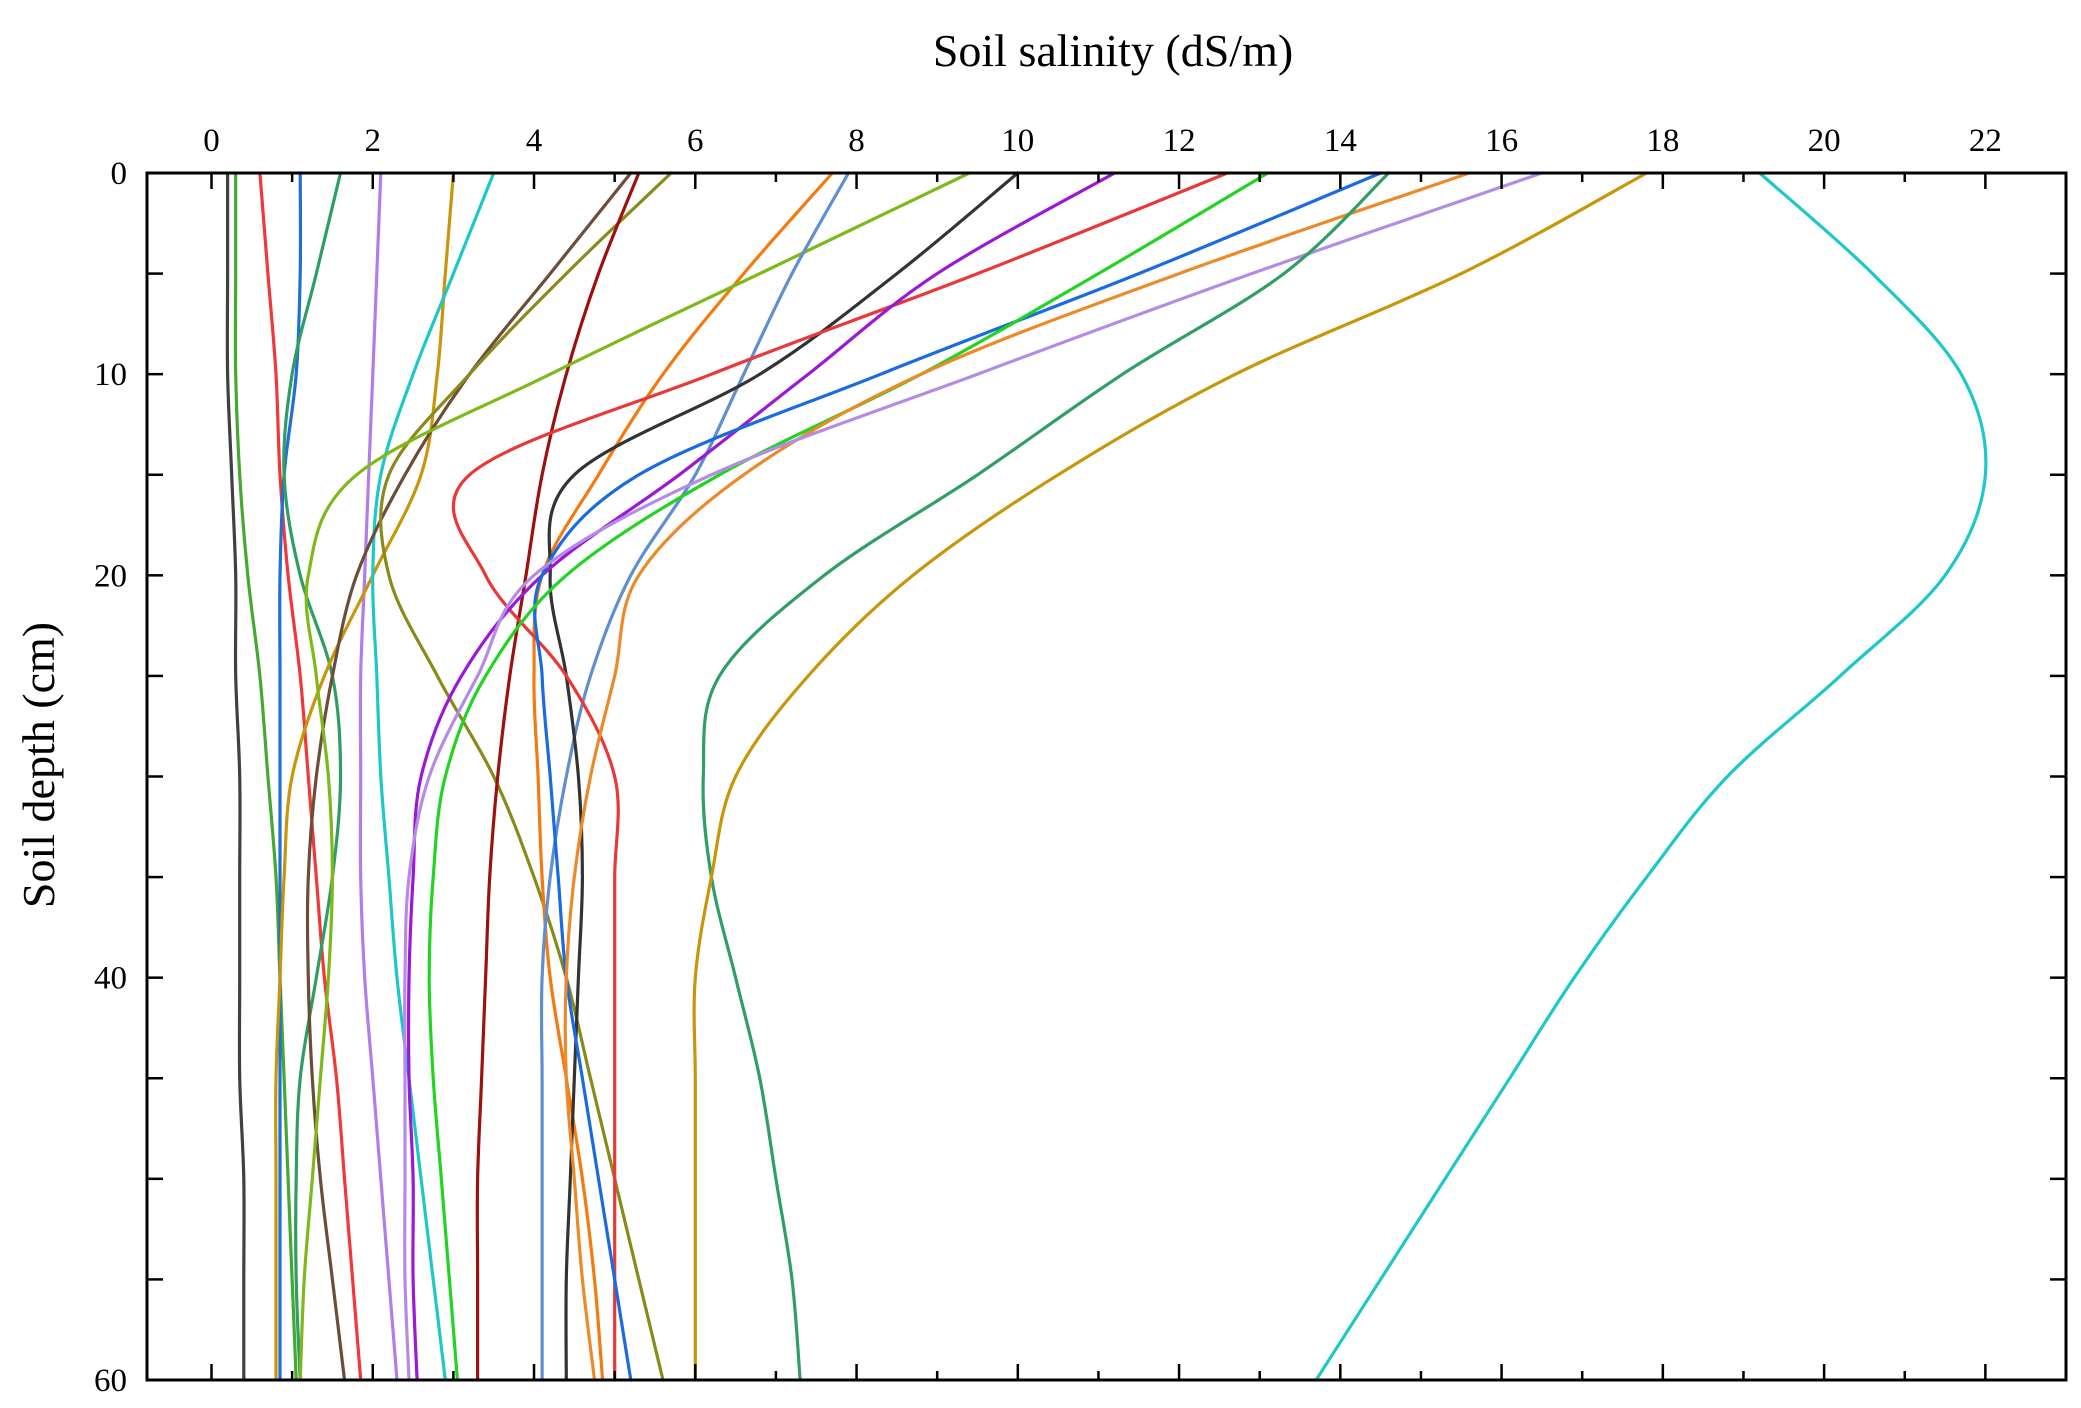 The height and width of the screenshot is (1408, 2081). I want to click on y-axis-title: Soil depth (cm), so click(38, 765).